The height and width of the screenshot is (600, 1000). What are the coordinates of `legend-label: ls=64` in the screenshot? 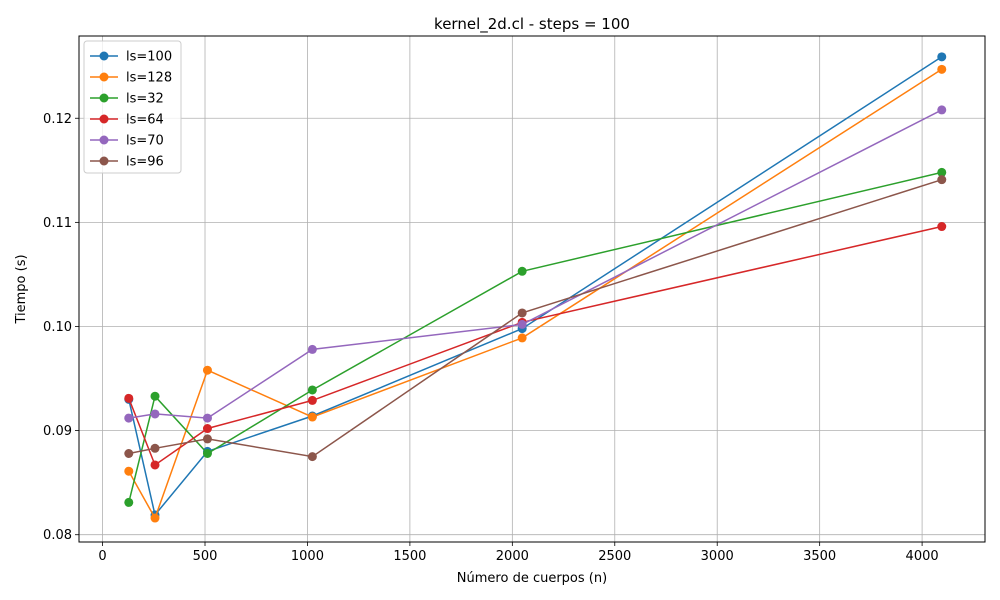 It's located at (145, 120).